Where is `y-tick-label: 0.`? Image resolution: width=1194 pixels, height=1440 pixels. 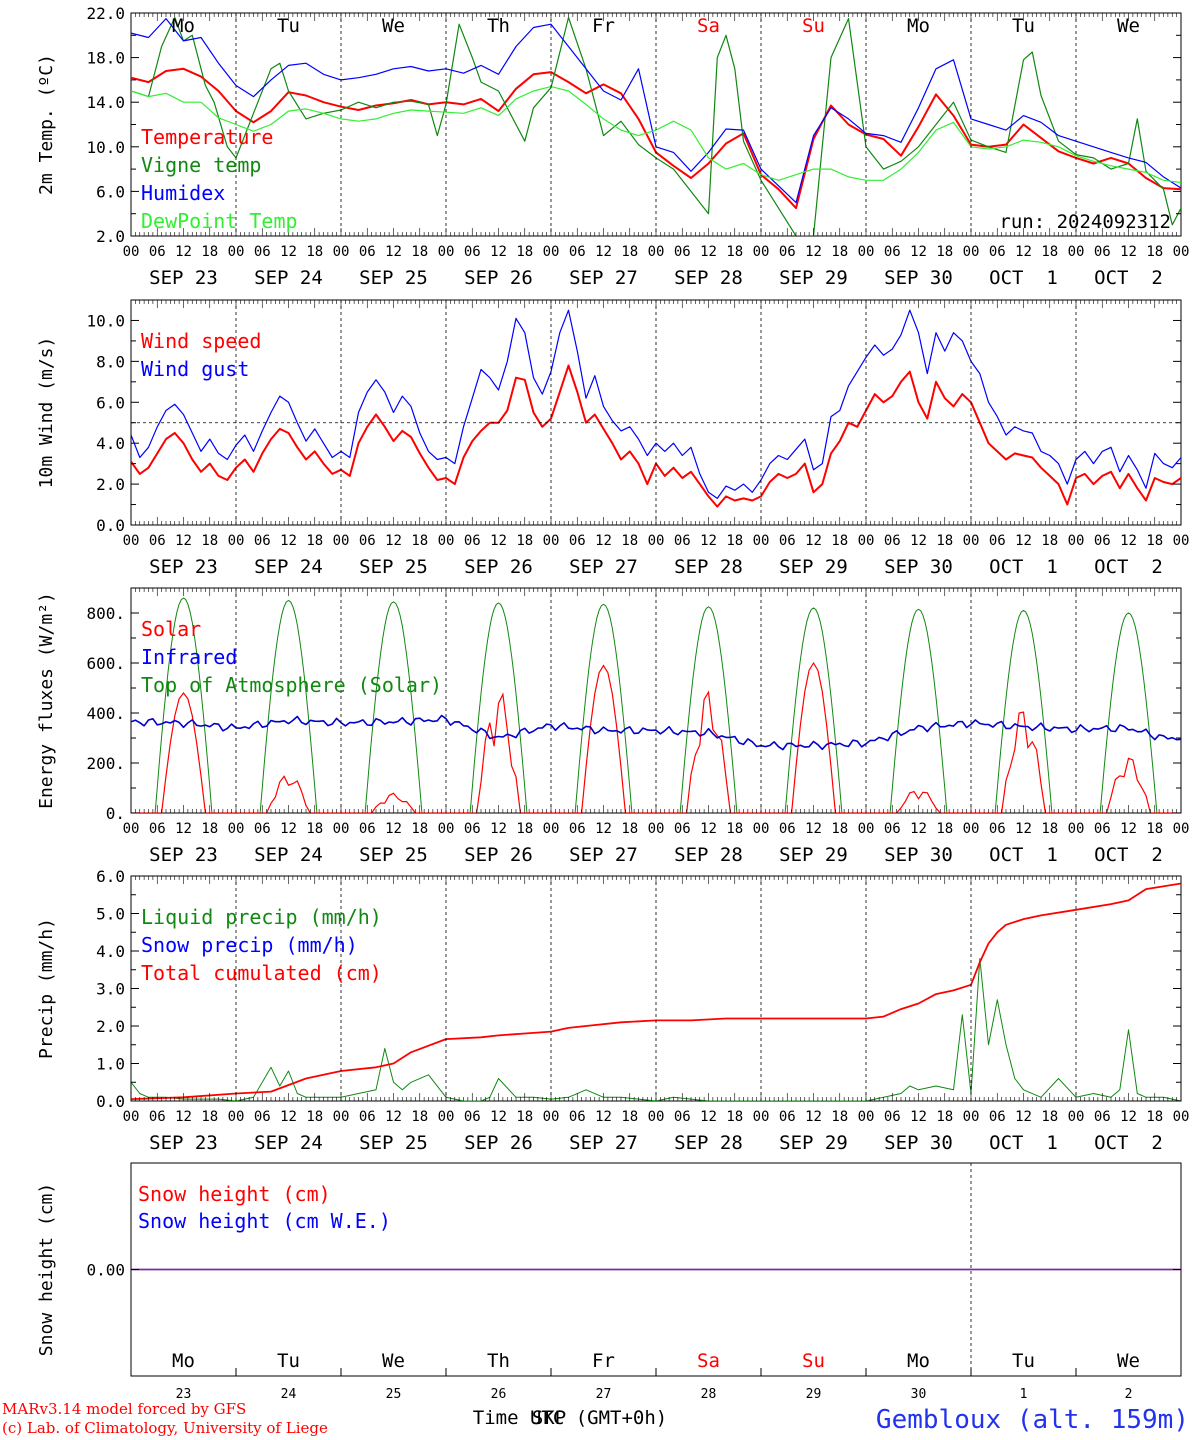
y-tick-label: 0. is located at coordinates (115, 813).